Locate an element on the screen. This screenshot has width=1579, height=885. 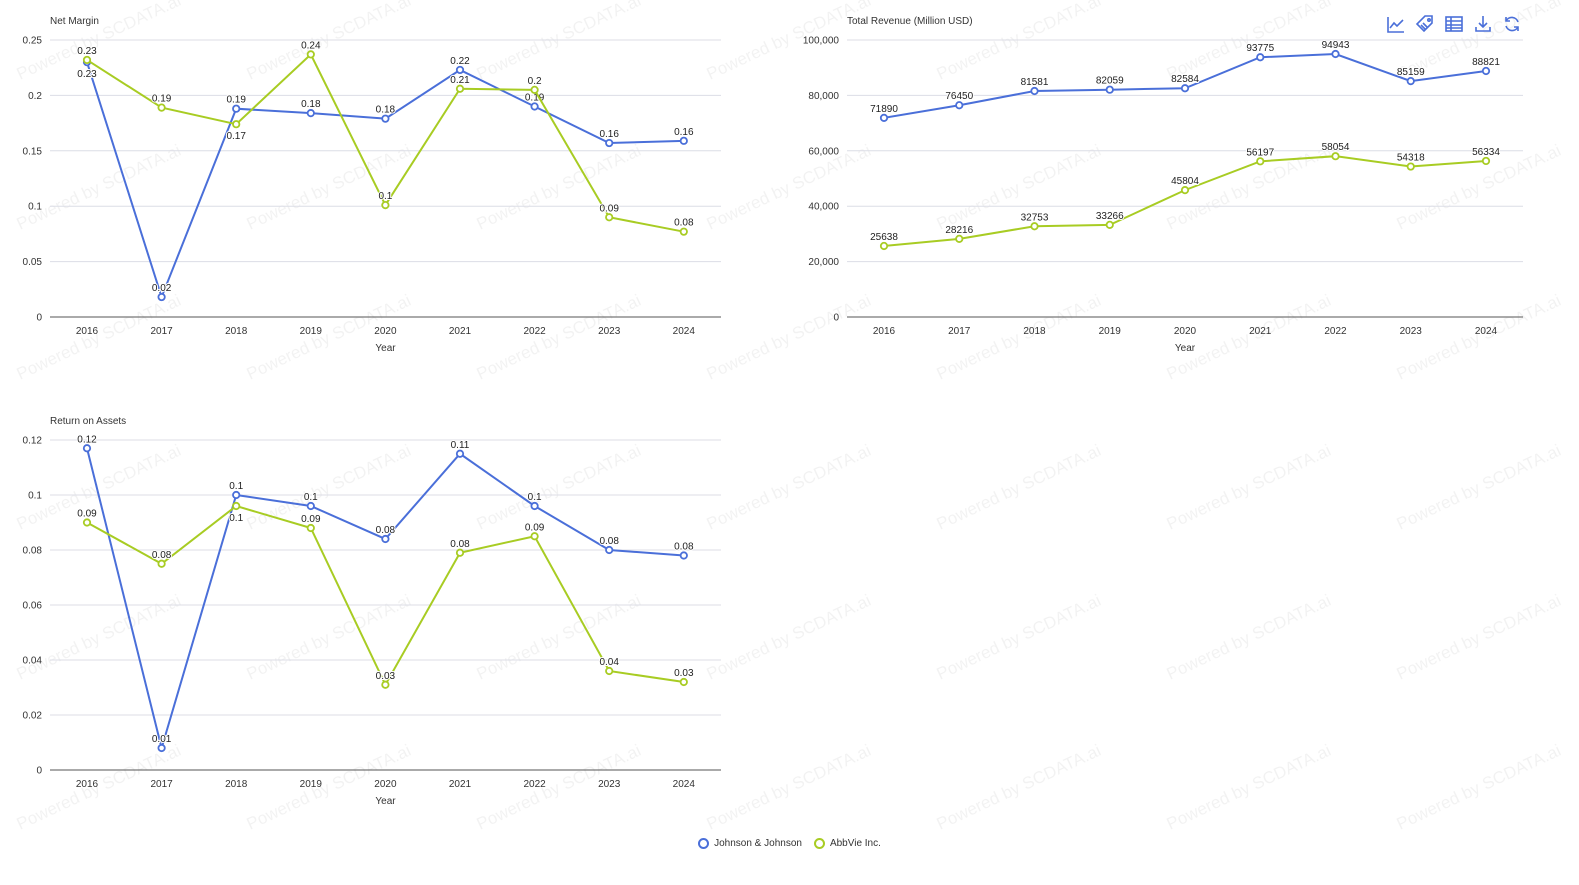
chart-title: Return on Assets is located at coordinates (88, 421).